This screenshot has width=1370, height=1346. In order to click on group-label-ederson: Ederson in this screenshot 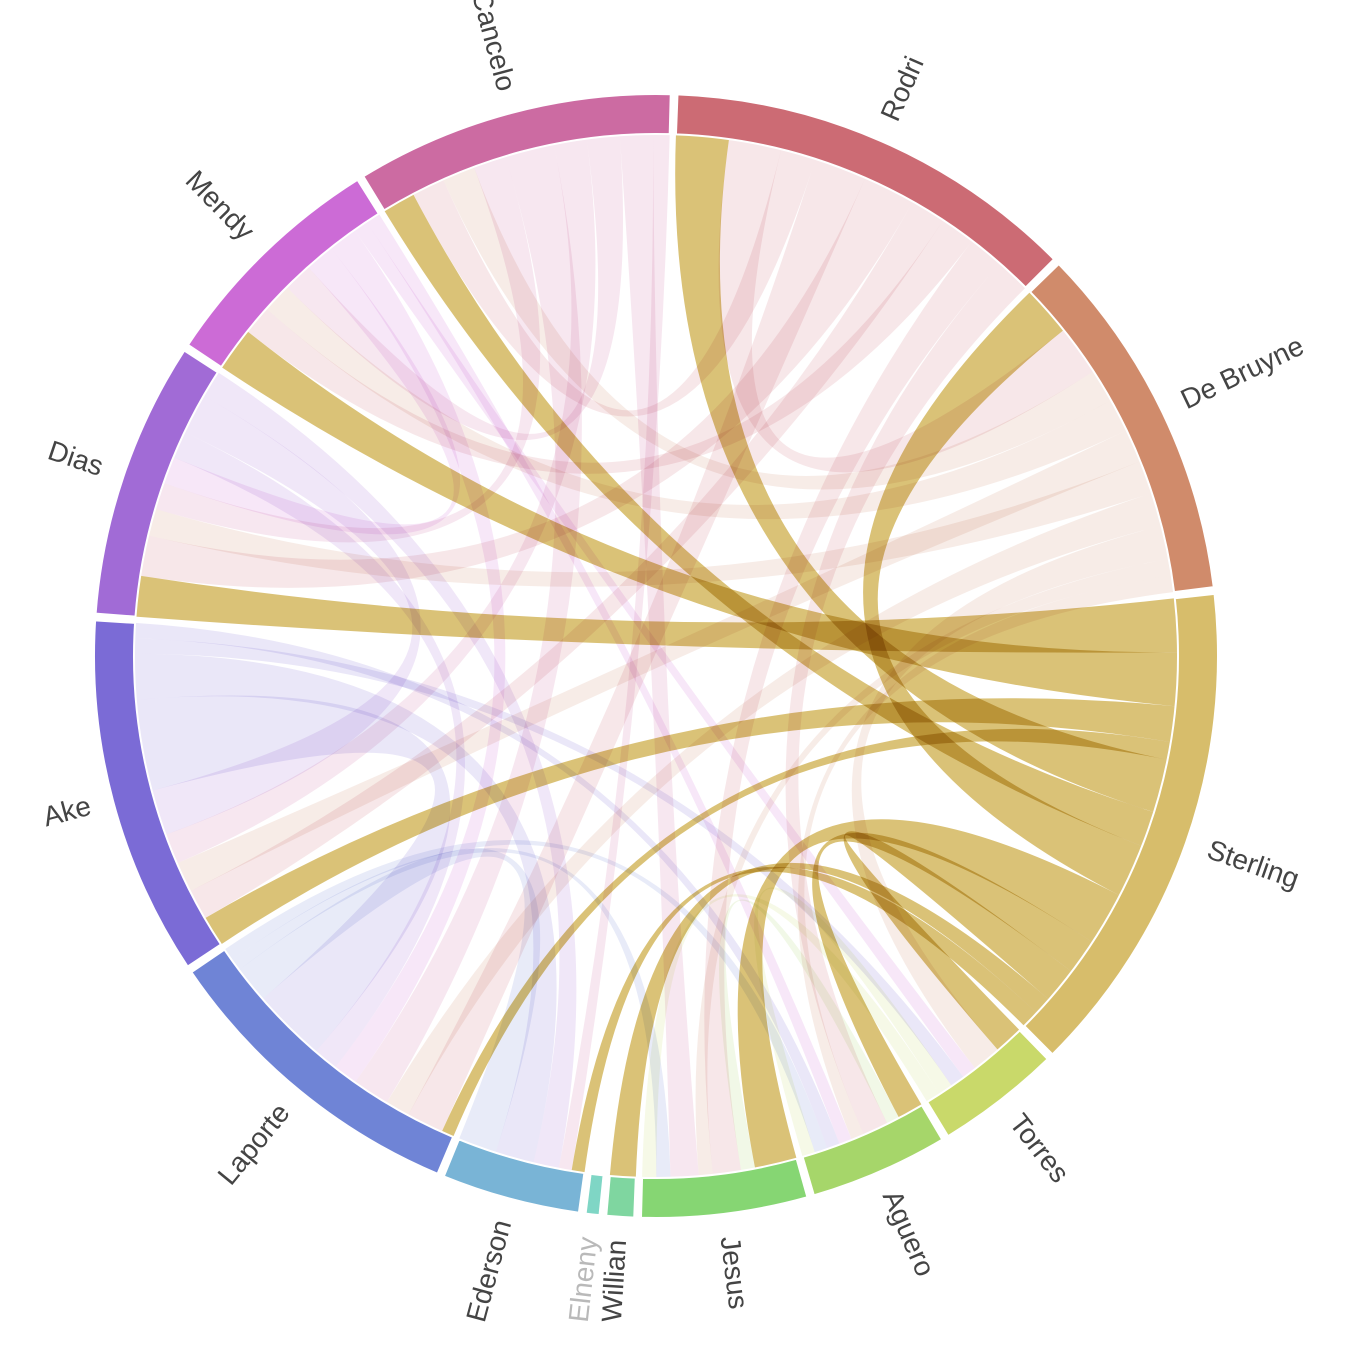, I will do `click(488, 1270)`.